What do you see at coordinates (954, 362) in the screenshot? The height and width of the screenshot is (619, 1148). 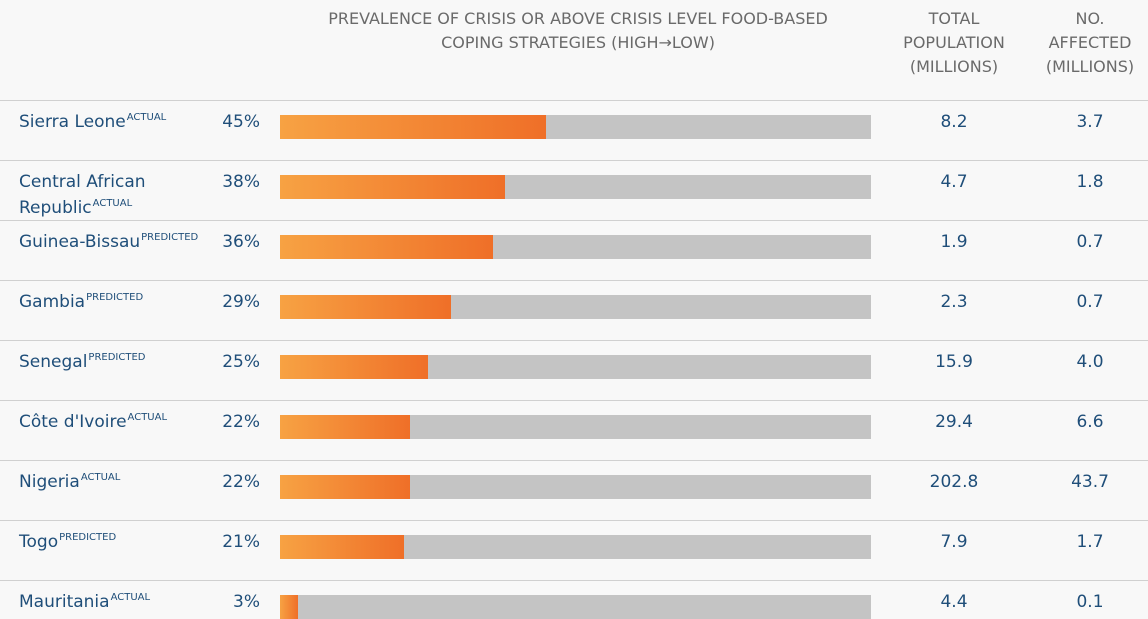 I see `total-population-value: 15.9` at bounding box center [954, 362].